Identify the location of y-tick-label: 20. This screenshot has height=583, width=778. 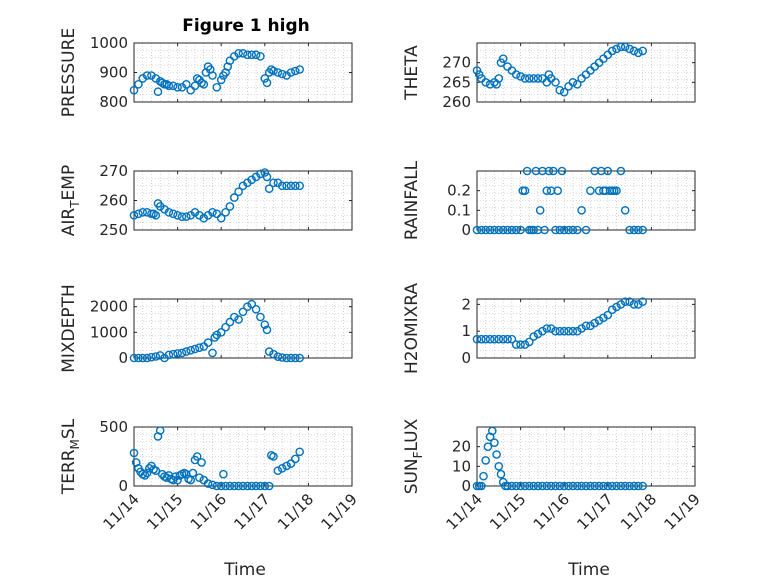
(461, 447).